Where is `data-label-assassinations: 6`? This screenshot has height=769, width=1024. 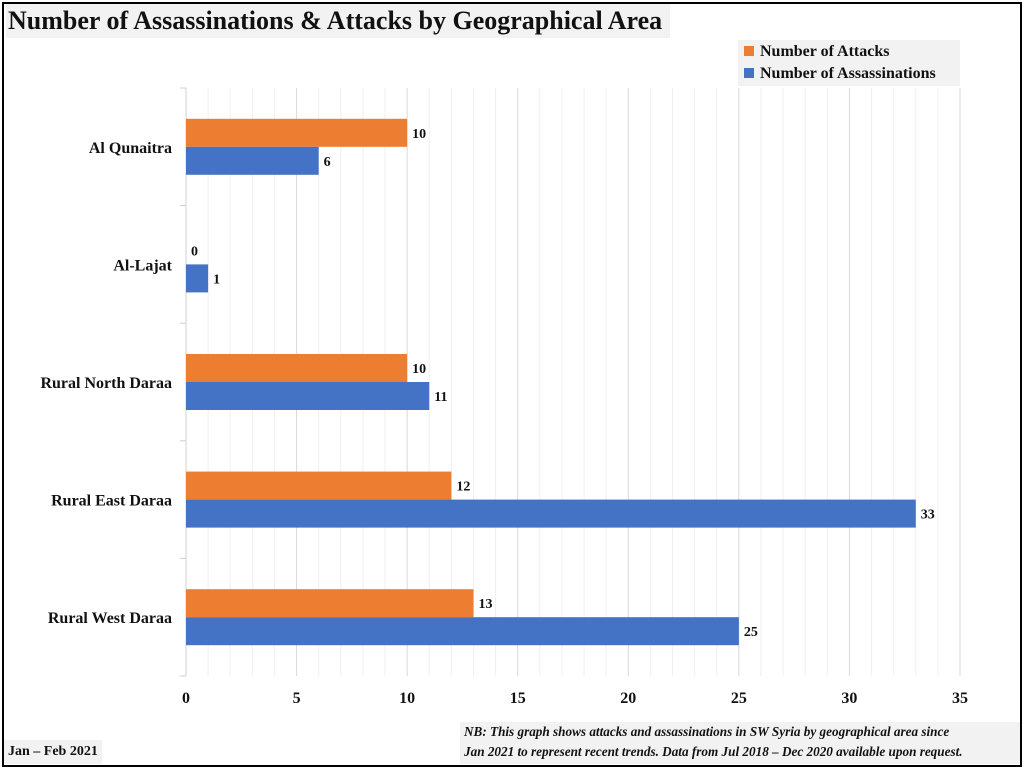
data-label-assassinations: 6 is located at coordinates (327, 162).